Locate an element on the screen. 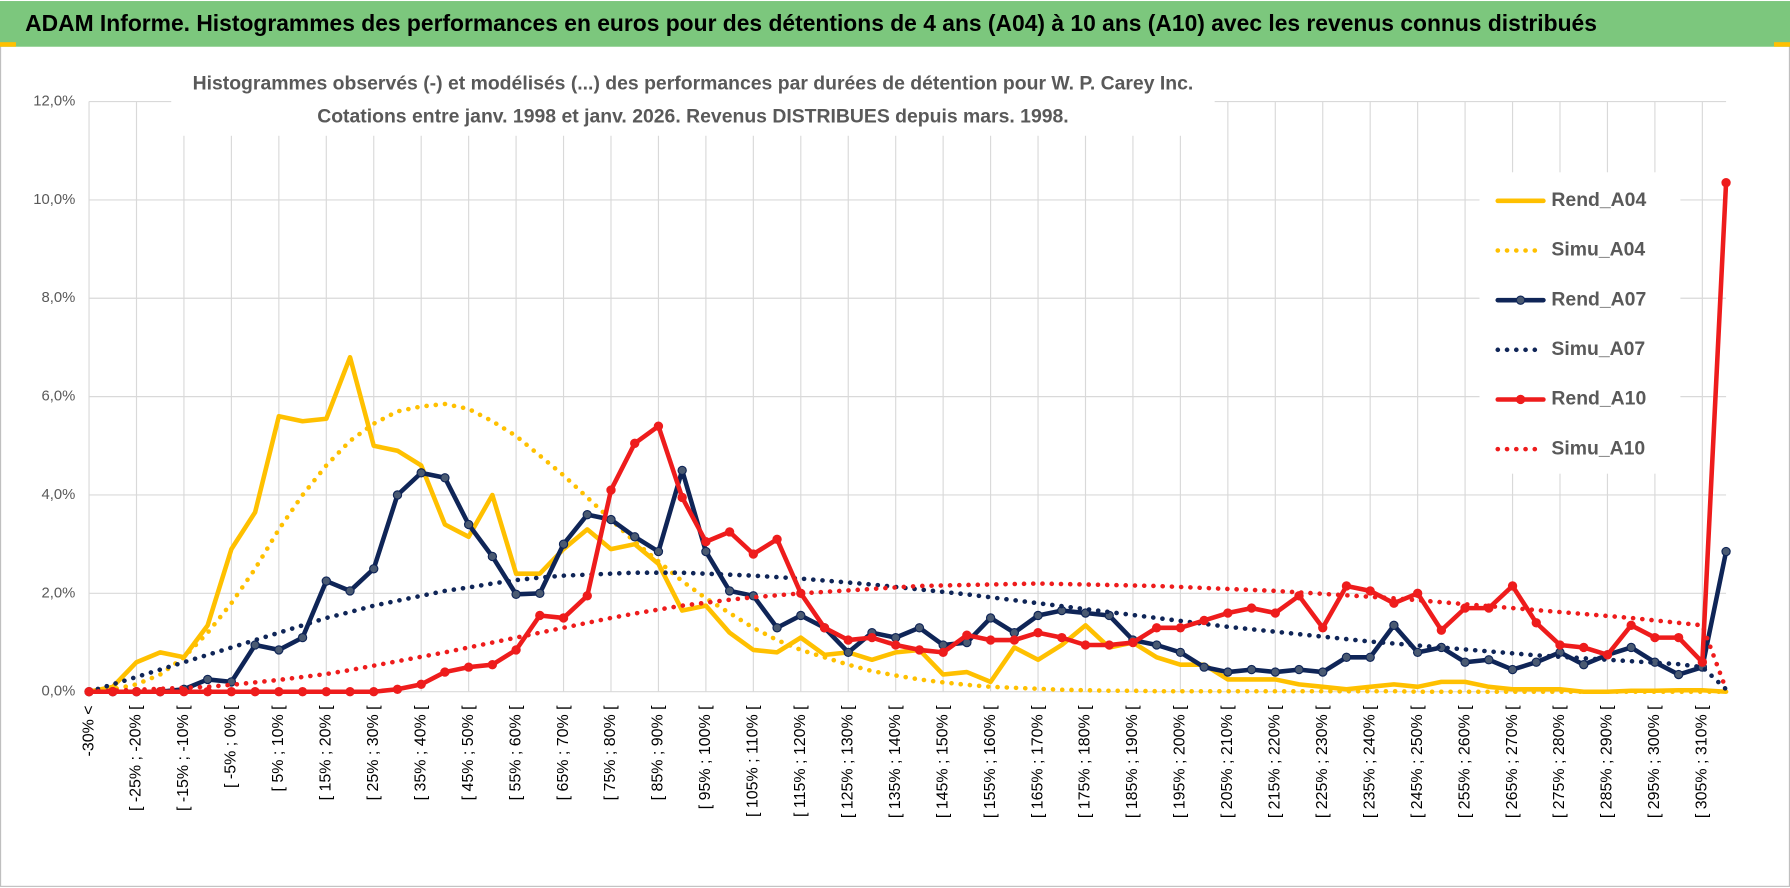  x-tick-label: [ 245% ; 250% [ is located at coordinates (1417, 761).